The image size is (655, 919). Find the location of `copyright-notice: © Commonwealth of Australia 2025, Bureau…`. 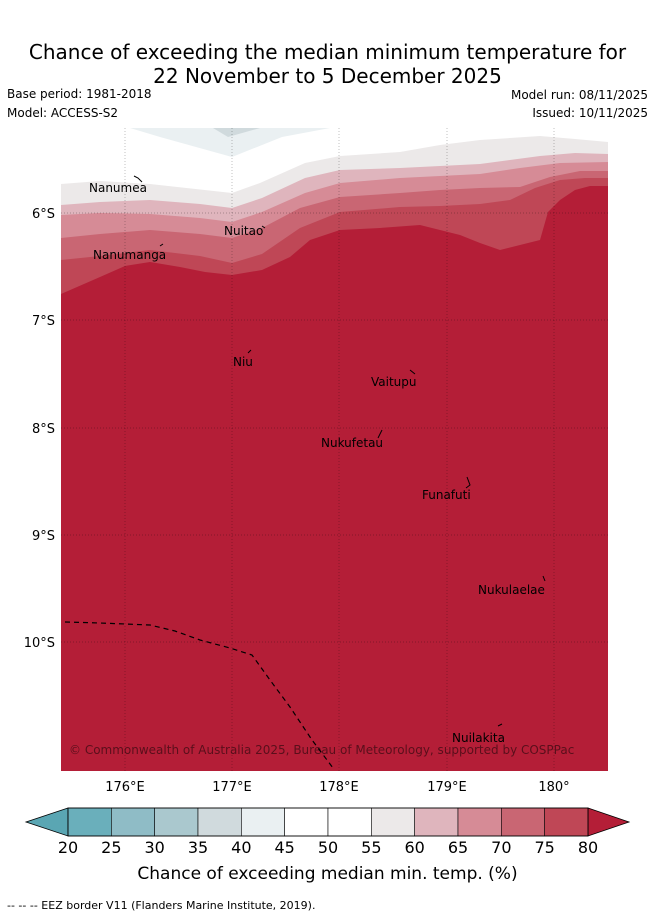

copyright-notice: © Commonwealth of Australia 2025, Bureau… is located at coordinates (321, 750).